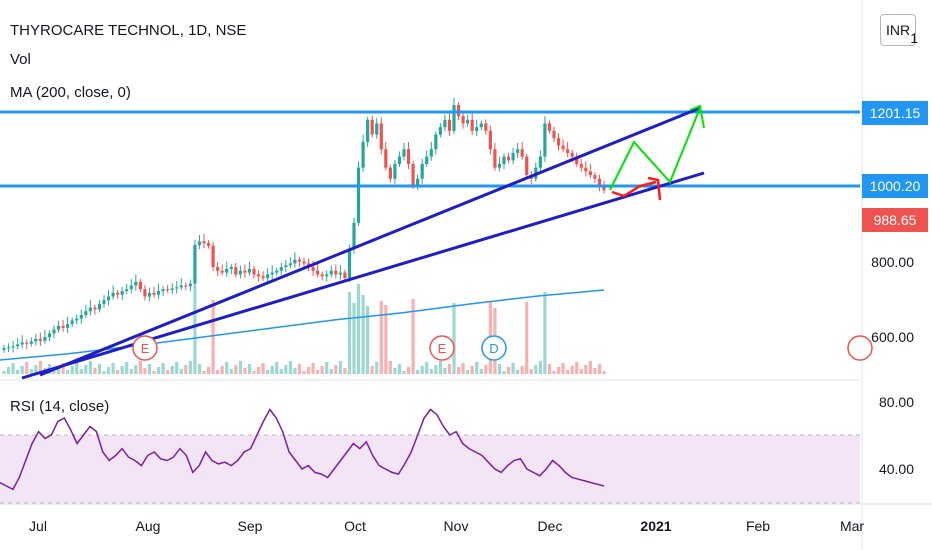 The width and height of the screenshot is (932, 550). I want to click on time-axis-label: 2021, so click(656, 526).